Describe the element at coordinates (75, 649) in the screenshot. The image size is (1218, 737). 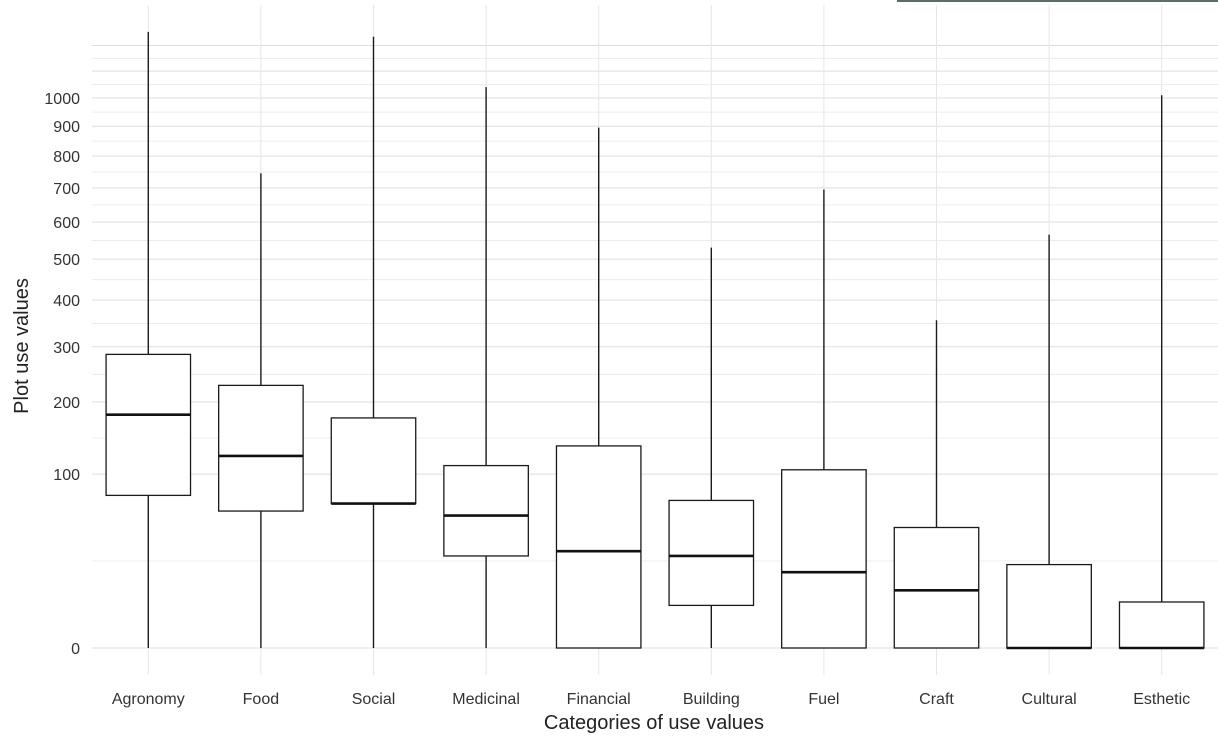
I see `y-tick-label: 0` at that location.